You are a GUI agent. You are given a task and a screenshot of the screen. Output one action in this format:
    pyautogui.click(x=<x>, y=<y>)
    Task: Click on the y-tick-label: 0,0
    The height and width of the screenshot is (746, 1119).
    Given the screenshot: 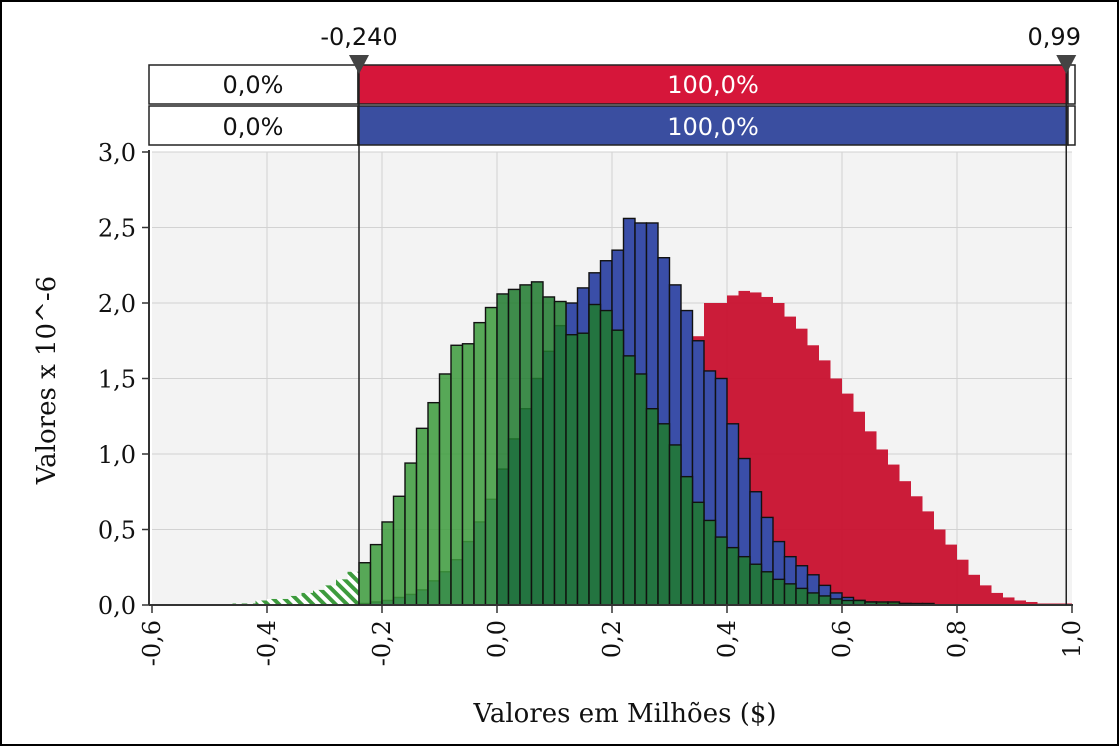 What is the action you would take?
    pyautogui.click(x=117, y=606)
    